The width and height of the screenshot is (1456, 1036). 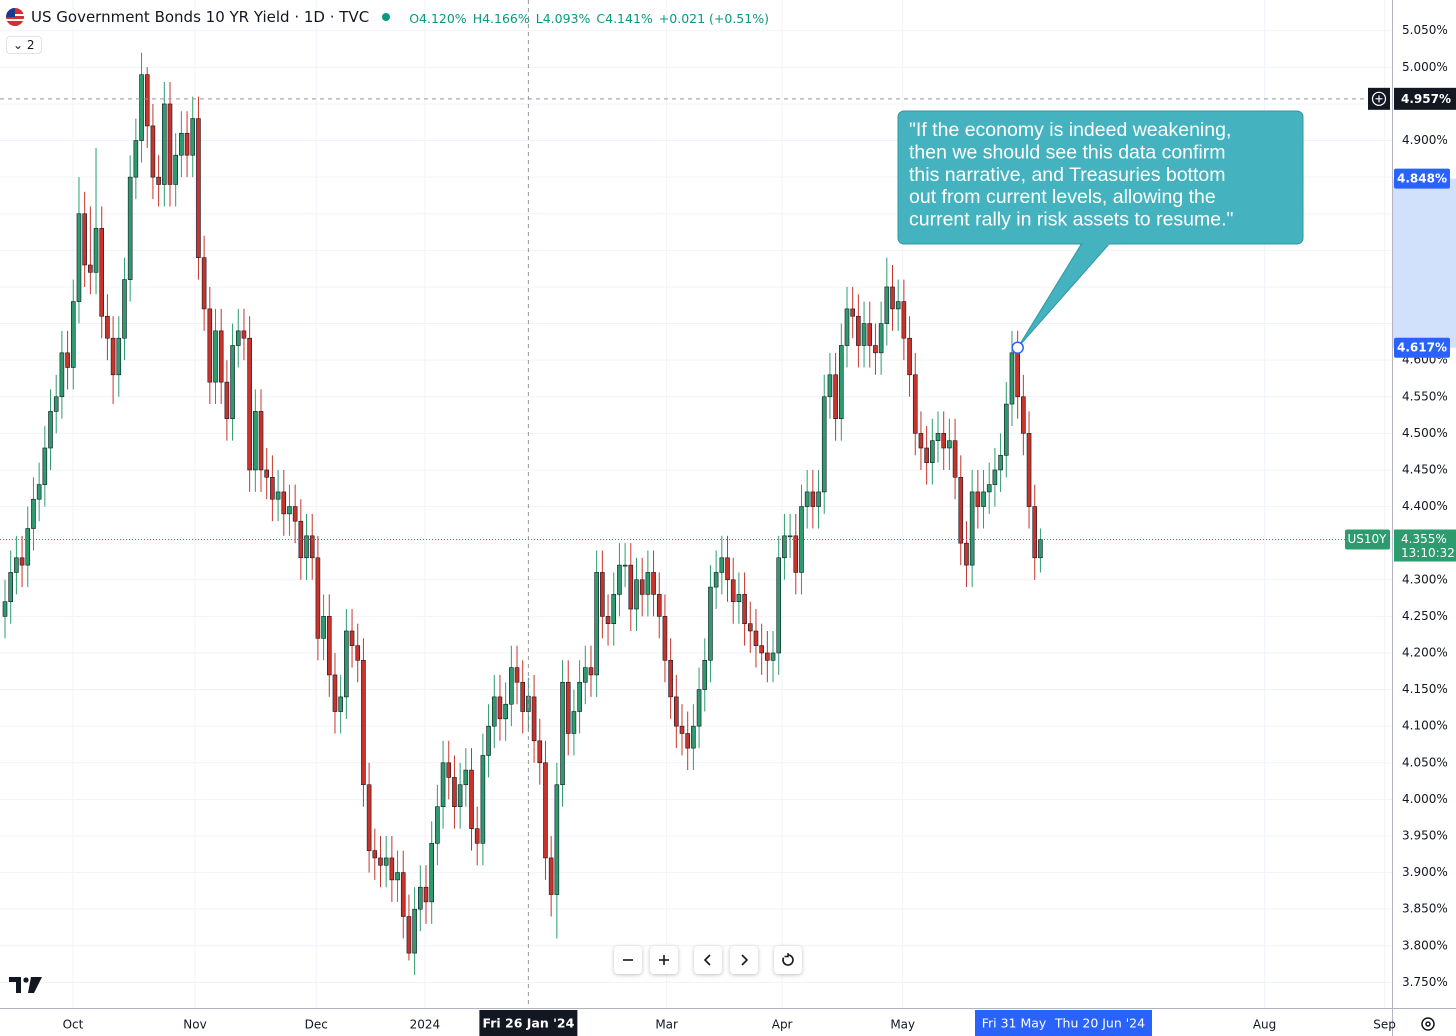 I want to click on add-alert-plus, so click(x=1379, y=99).